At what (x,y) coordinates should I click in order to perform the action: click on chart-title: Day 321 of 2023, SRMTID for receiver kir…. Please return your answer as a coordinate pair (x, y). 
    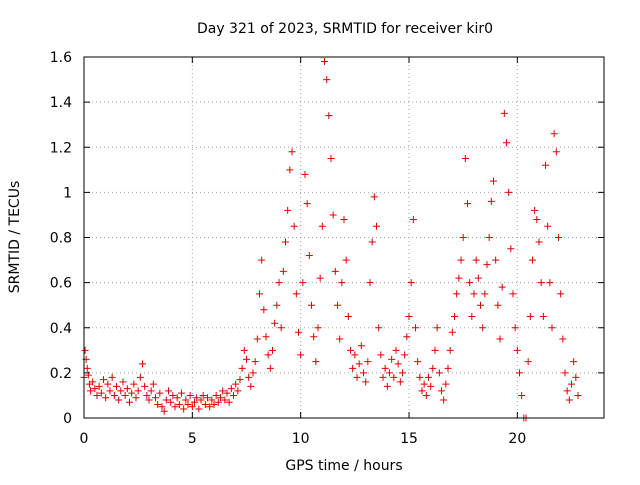
    Looking at the image, I should click on (345, 29).